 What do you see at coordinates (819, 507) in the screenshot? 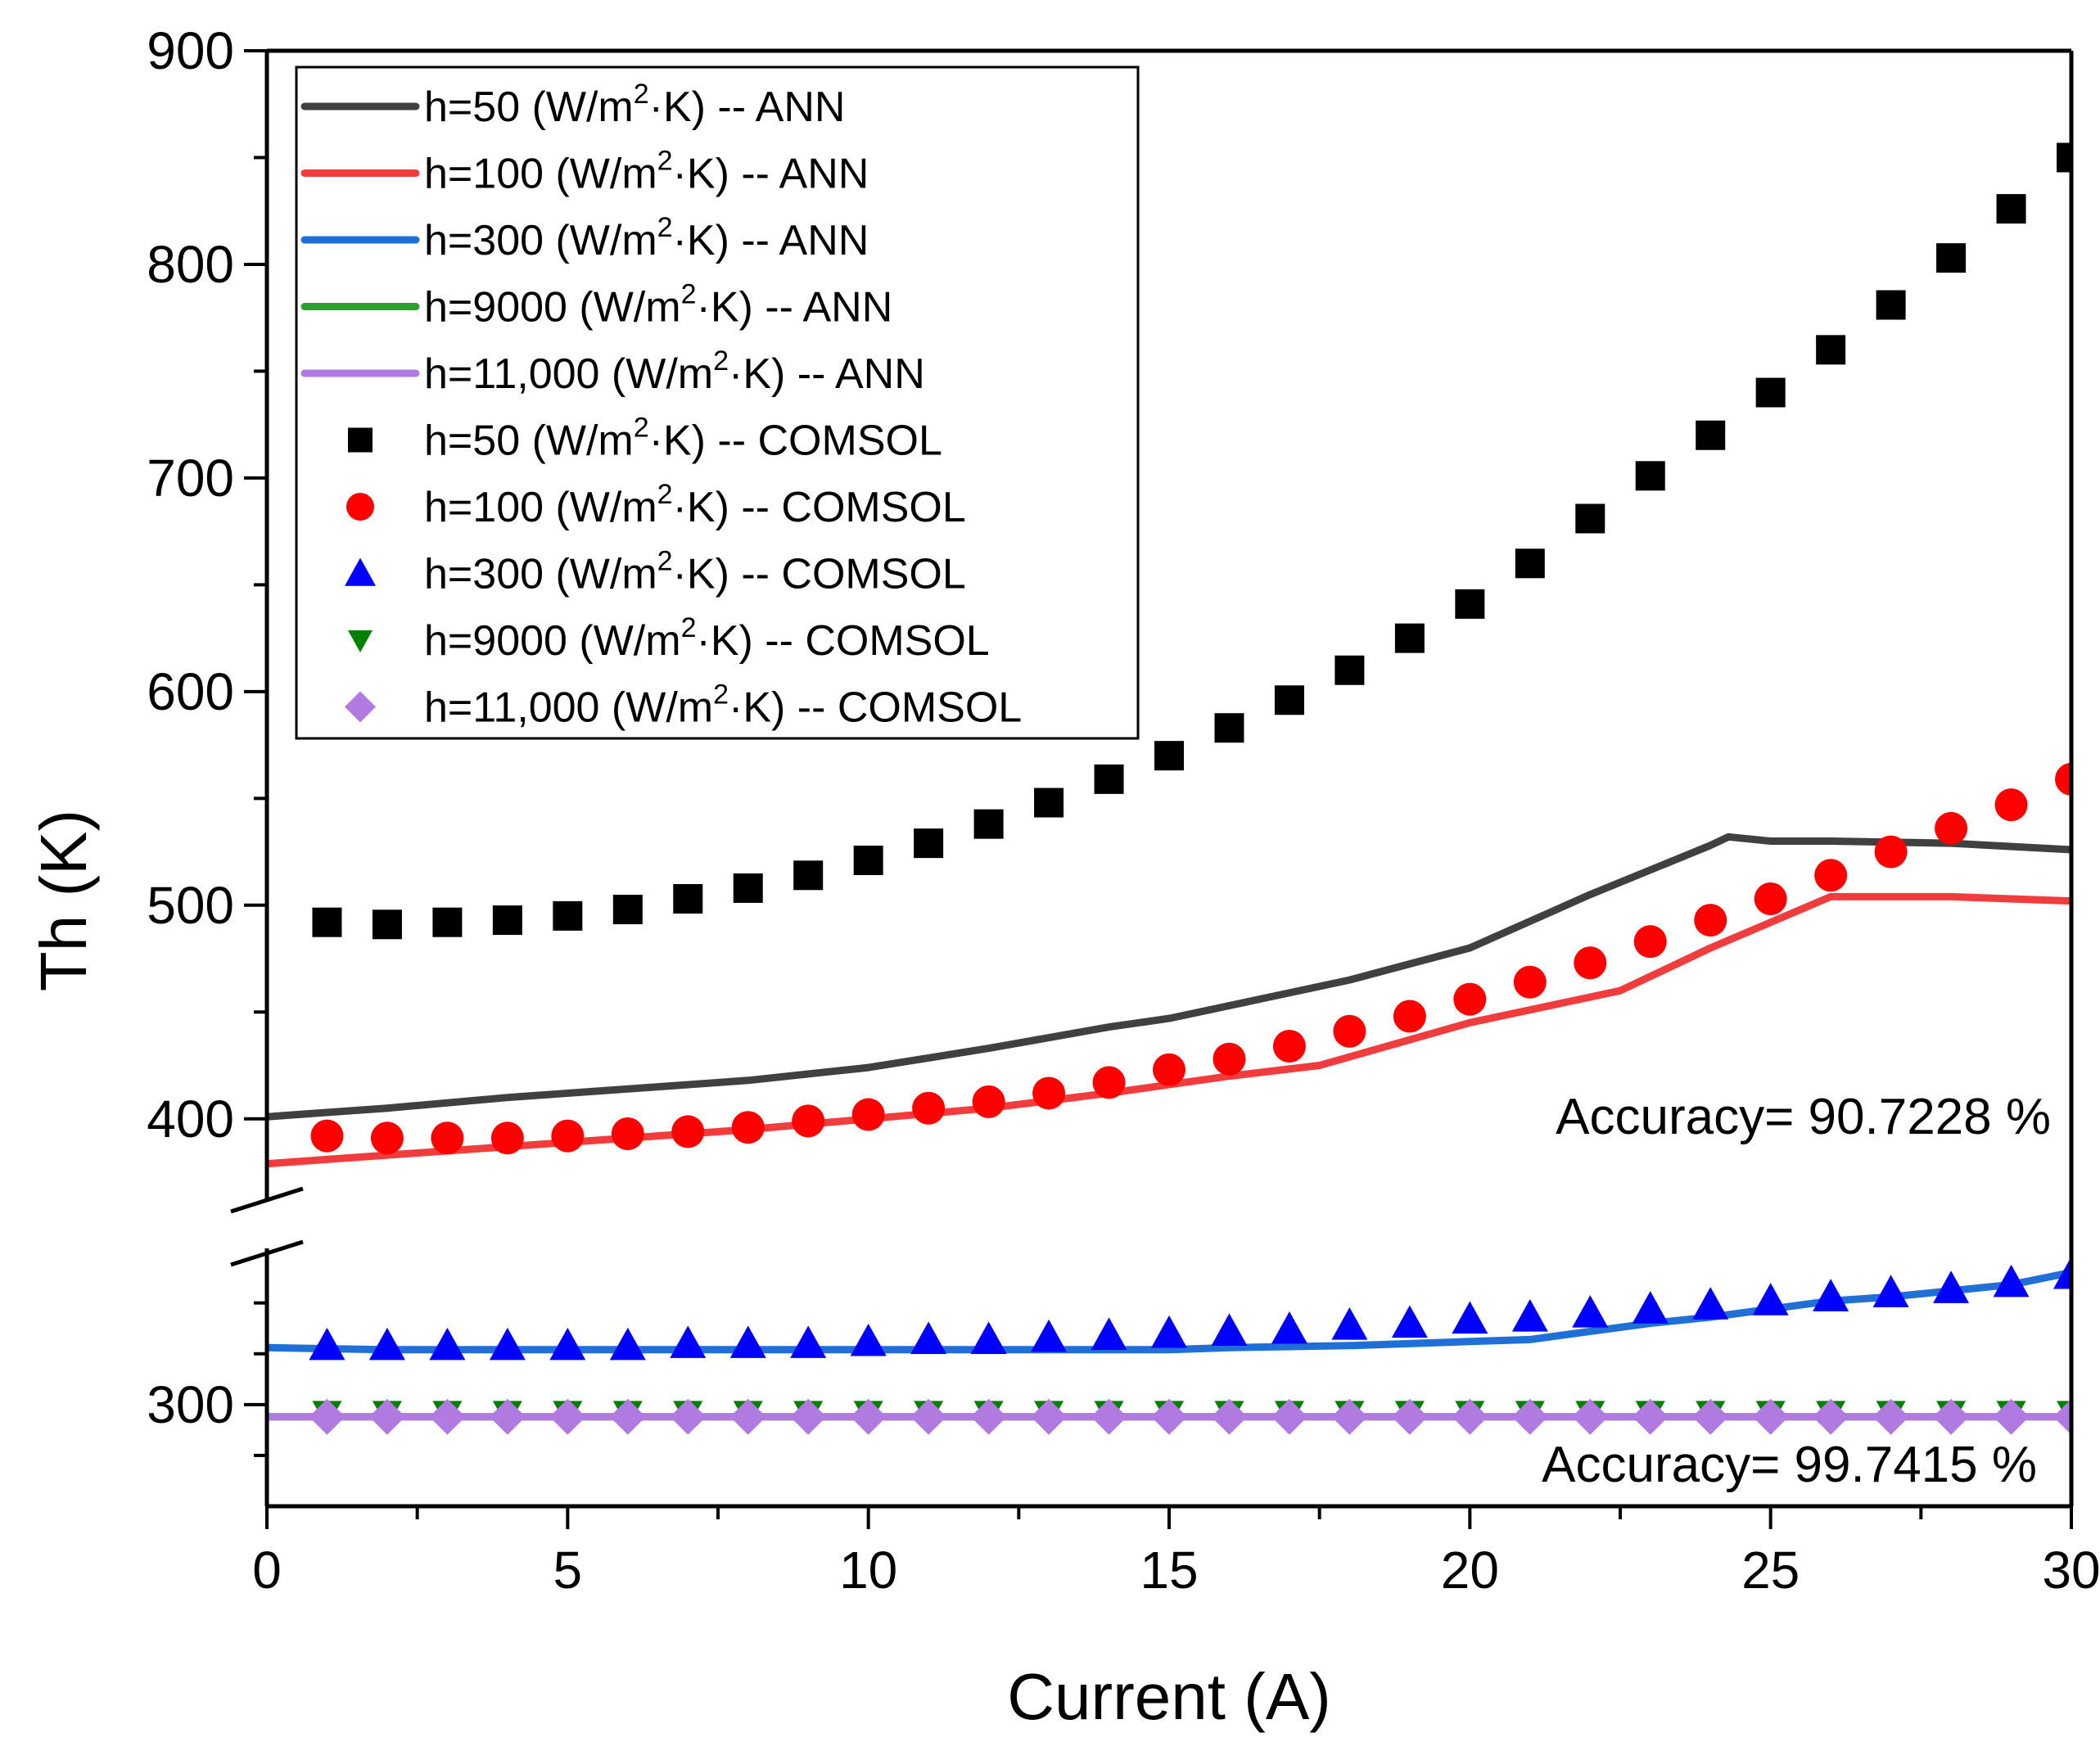
I see `legend-label-post-6: ·K) -- COMSOL` at bounding box center [819, 507].